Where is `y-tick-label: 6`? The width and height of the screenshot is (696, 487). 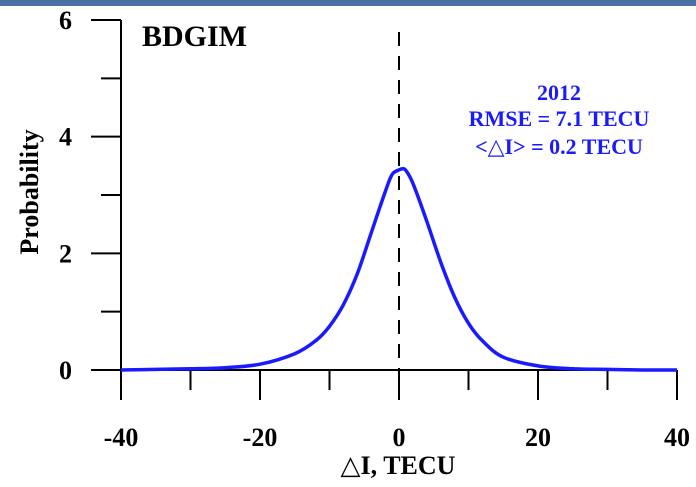
y-tick-label: 6 is located at coordinates (65, 20).